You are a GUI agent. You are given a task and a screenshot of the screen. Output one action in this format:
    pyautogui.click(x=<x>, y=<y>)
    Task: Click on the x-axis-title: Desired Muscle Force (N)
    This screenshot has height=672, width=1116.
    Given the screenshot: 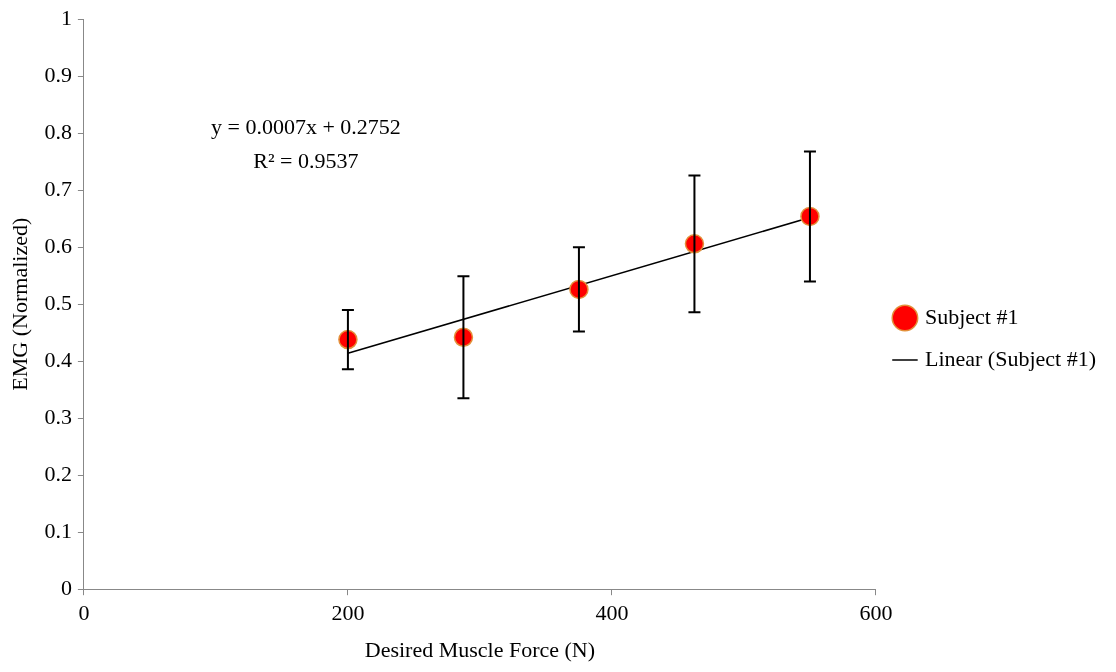 What is the action you would take?
    pyautogui.click(x=480, y=649)
    